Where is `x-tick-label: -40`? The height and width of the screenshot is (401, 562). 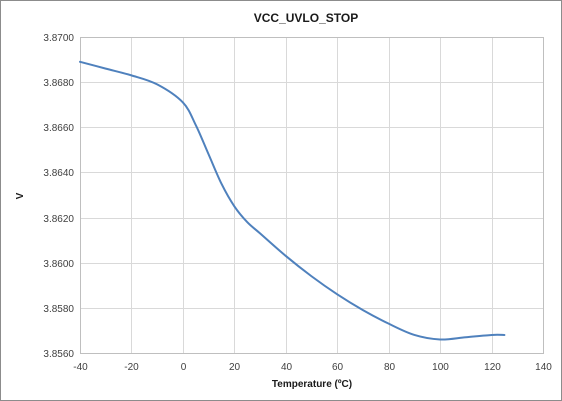
x-tick-label: -40 is located at coordinates (80, 367).